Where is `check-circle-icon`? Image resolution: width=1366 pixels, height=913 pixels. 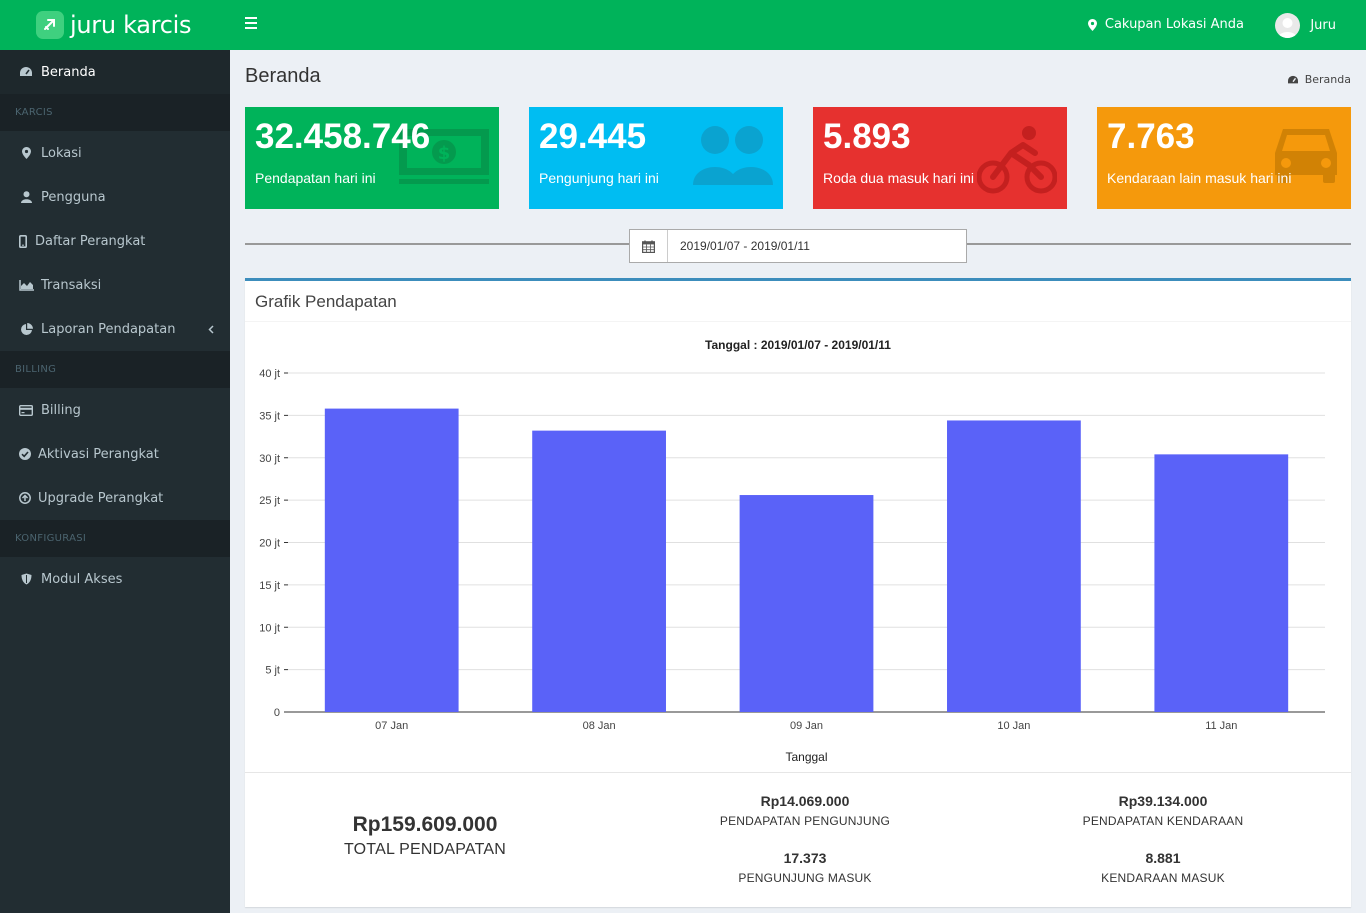
check-circle-icon is located at coordinates (24, 454).